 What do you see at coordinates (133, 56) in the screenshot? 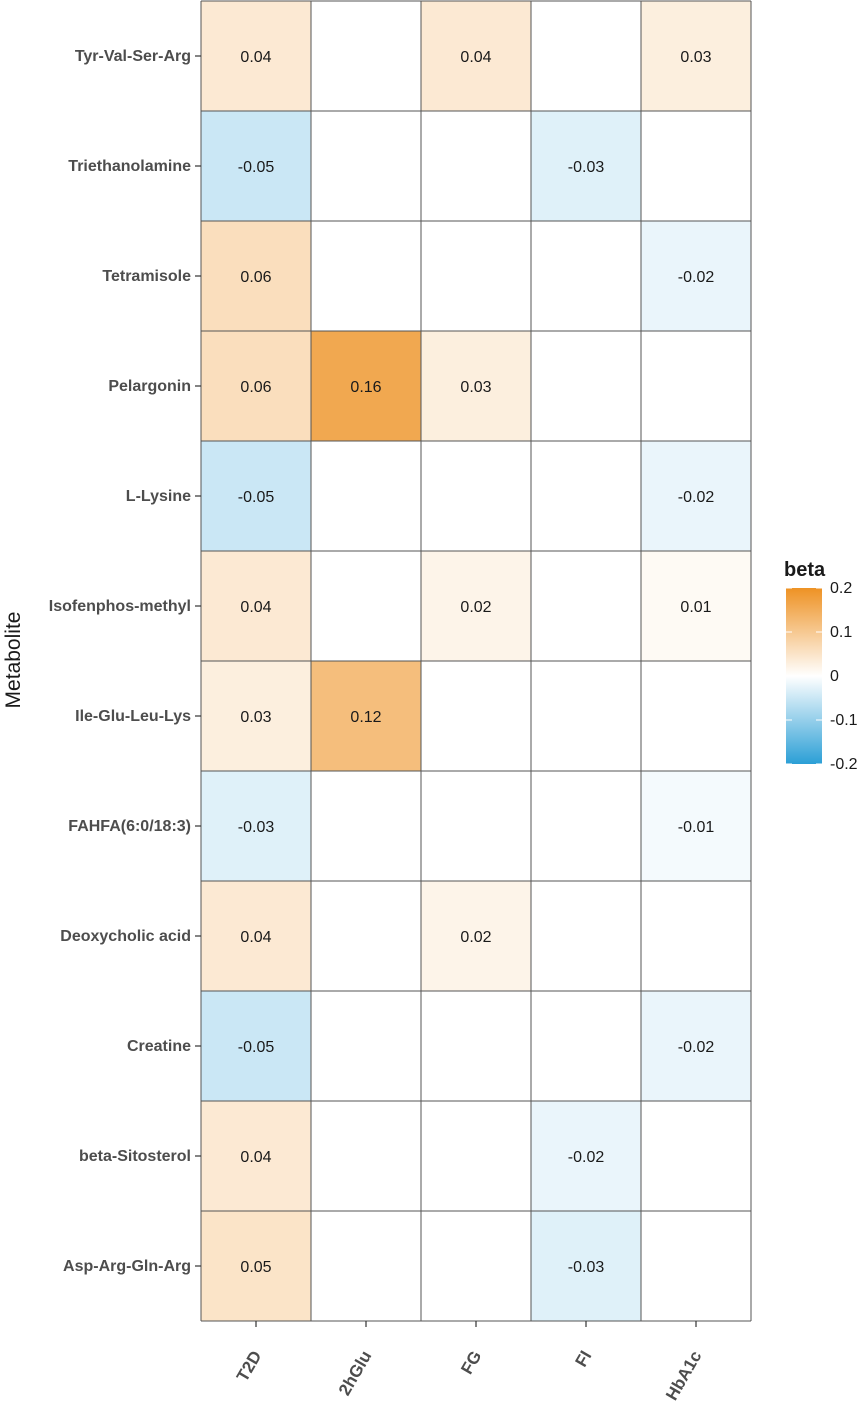
I see `y-tick-label: Tyr-Val-Ser-Arg` at bounding box center [133, 56].